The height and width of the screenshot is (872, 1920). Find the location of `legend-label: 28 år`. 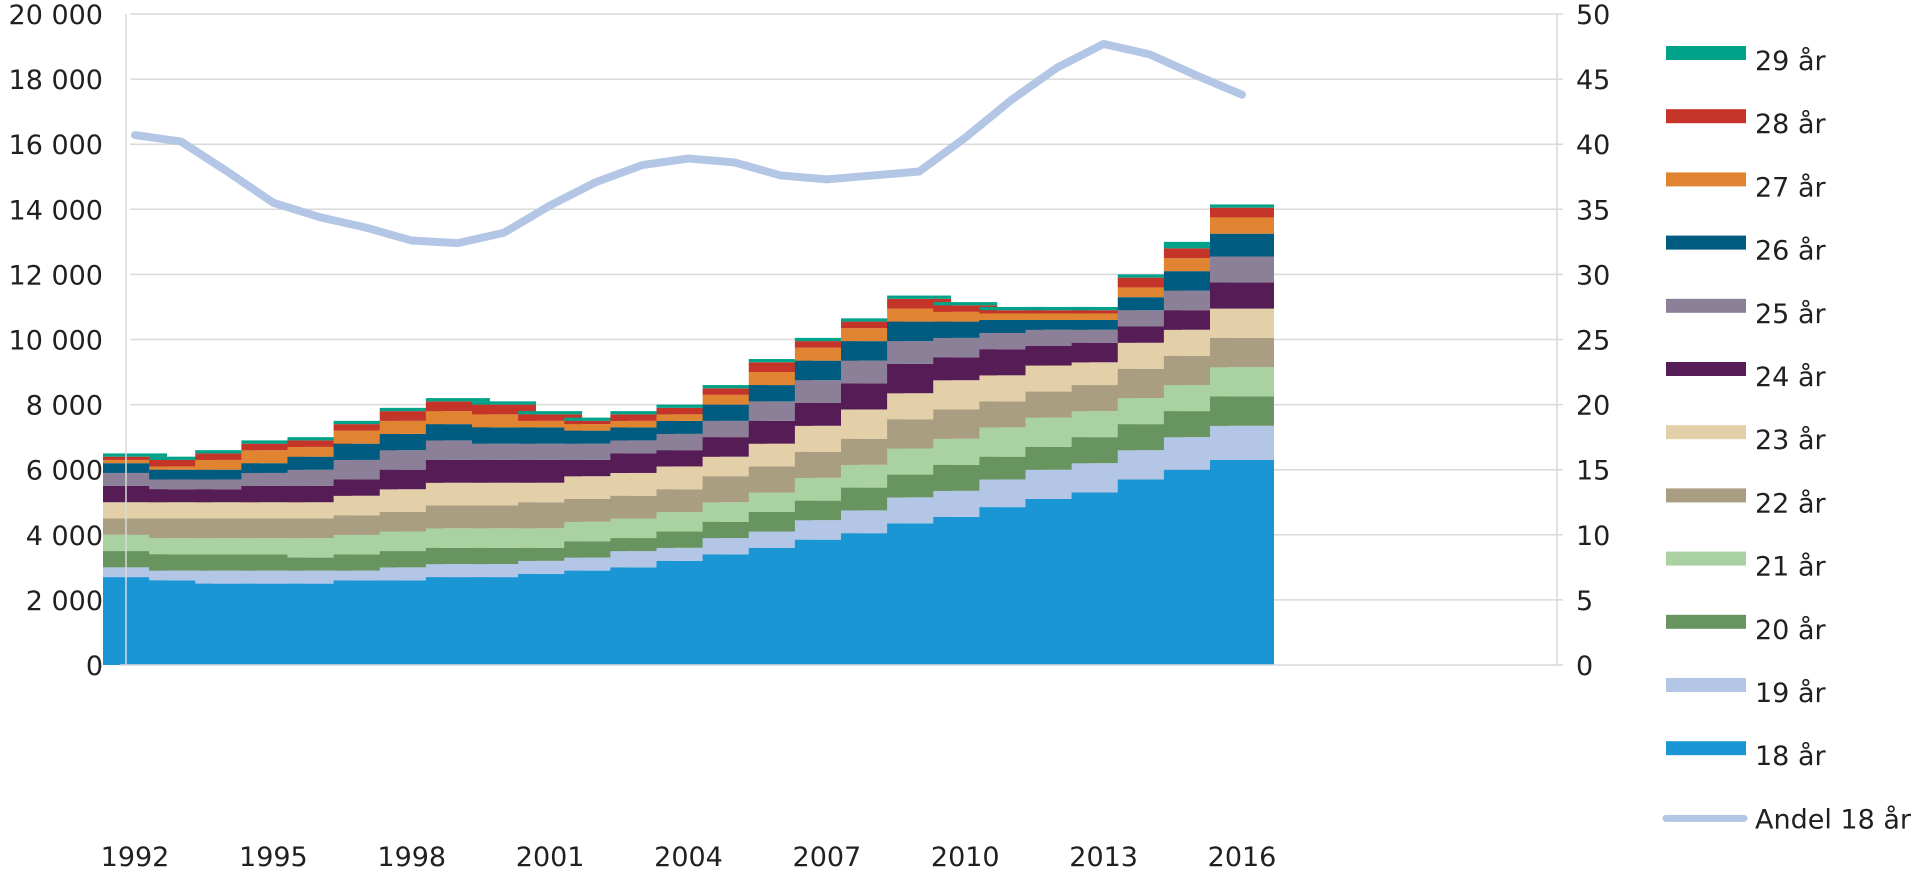

legend-label: 28 år is located at coordinates (1790, 124).